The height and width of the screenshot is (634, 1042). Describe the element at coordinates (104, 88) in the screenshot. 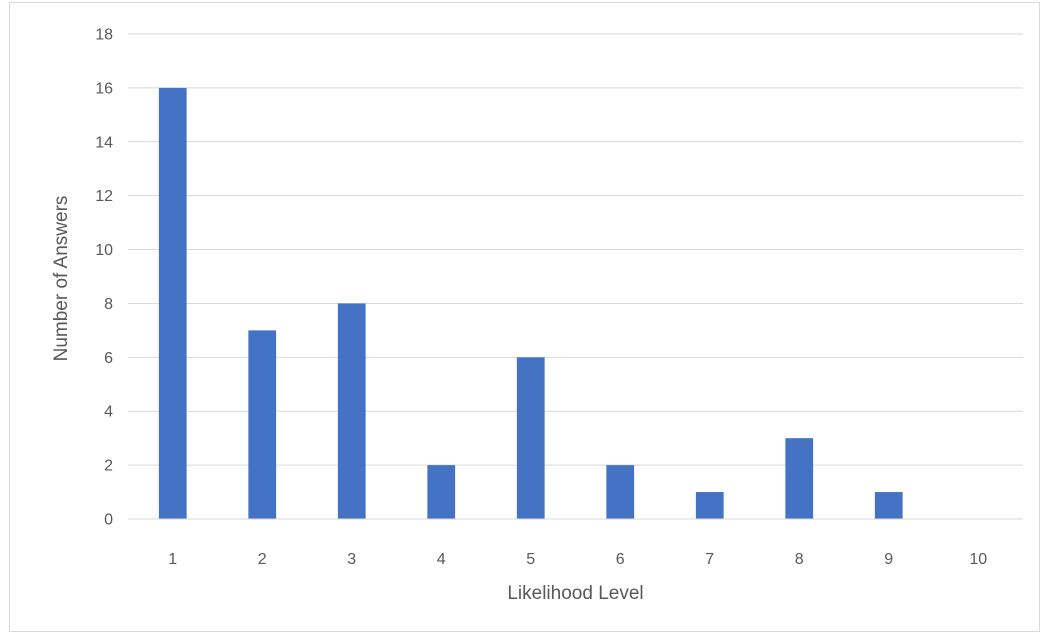

I see `y-tick-label: 16` at that location.